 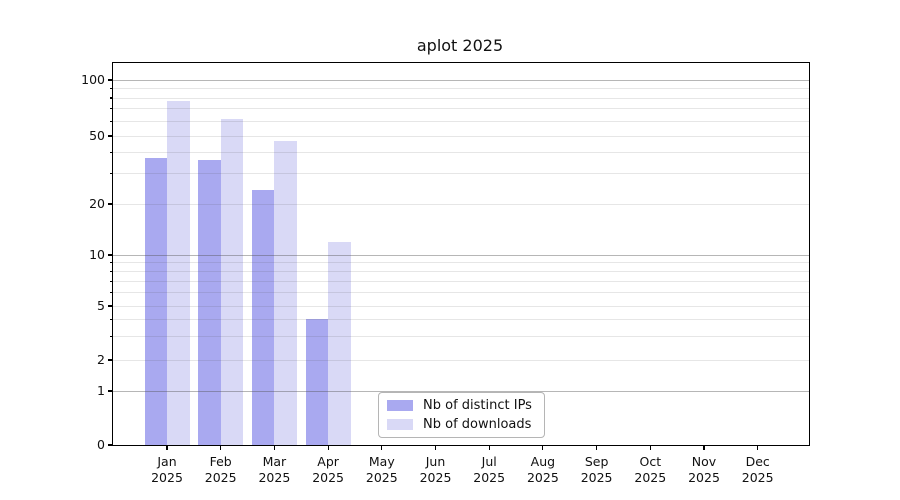 What do you see at coordinates (97, 254) in the screenshot?
I see `y-tick-label: 10` at bounding box center [97, 254].